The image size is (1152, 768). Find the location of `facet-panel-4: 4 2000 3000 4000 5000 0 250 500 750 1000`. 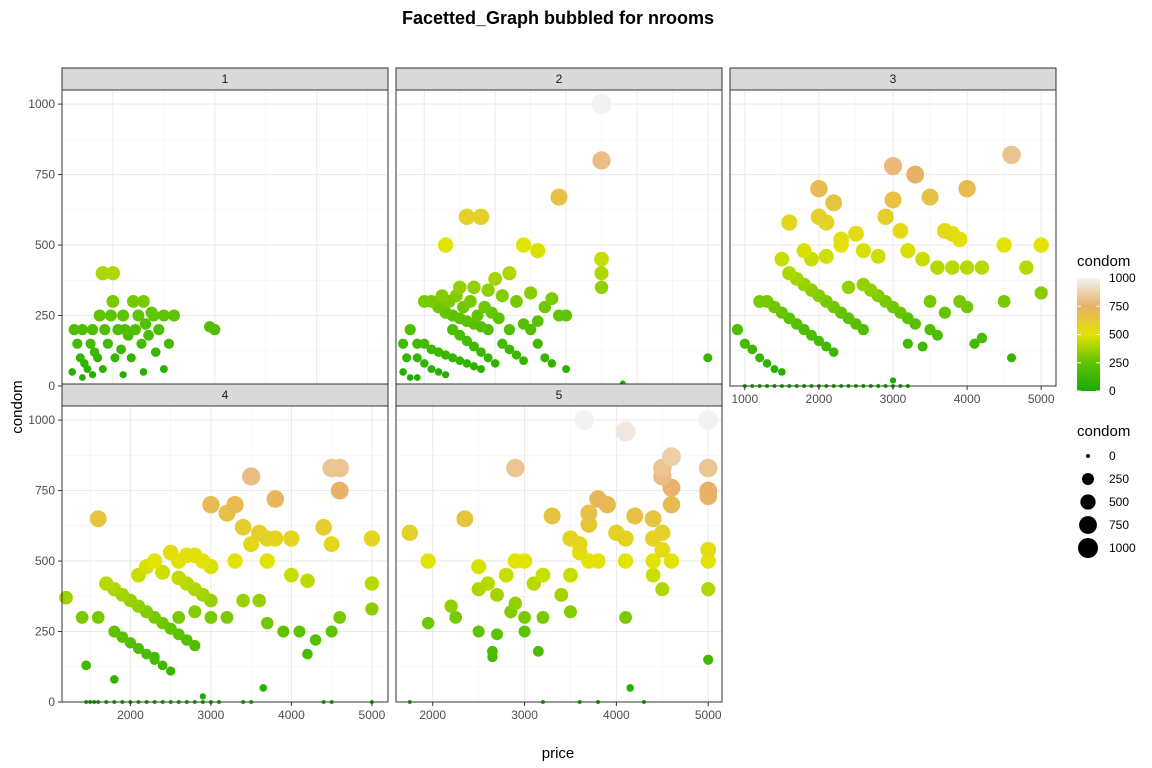

facet-panel-4: 4 2000 3000 4000 5000 0 250 500 750 1000 is located at coordinates (208, 552).